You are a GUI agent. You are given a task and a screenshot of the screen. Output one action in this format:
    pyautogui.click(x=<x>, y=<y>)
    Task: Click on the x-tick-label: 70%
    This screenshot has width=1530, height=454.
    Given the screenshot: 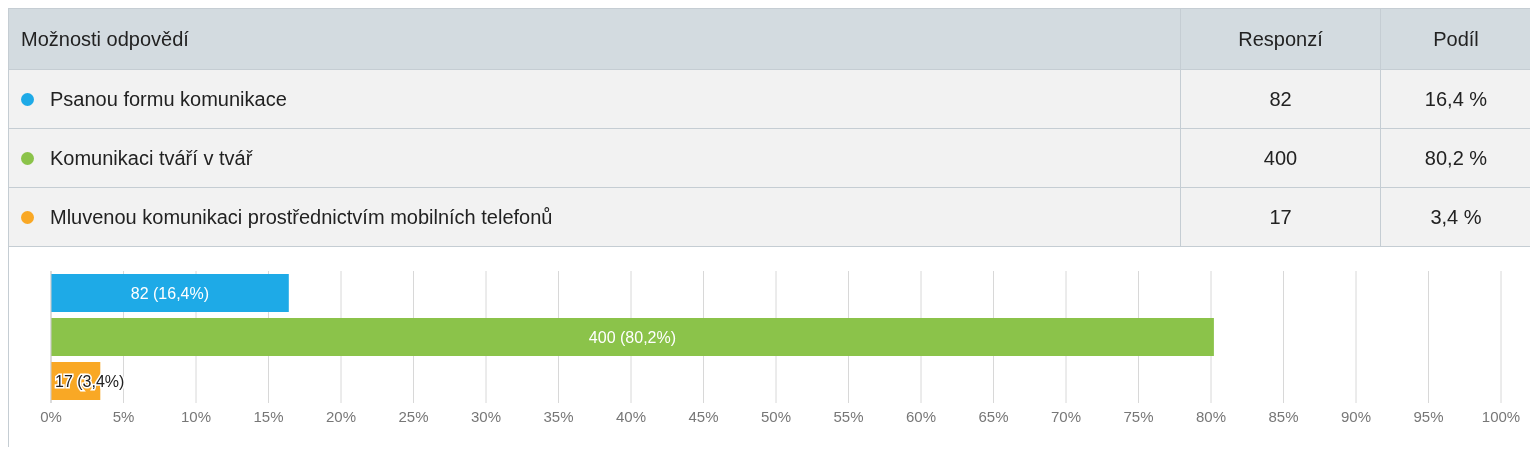 What is the action you would take?
    pyautogui.click(x=1066, y=416)
    